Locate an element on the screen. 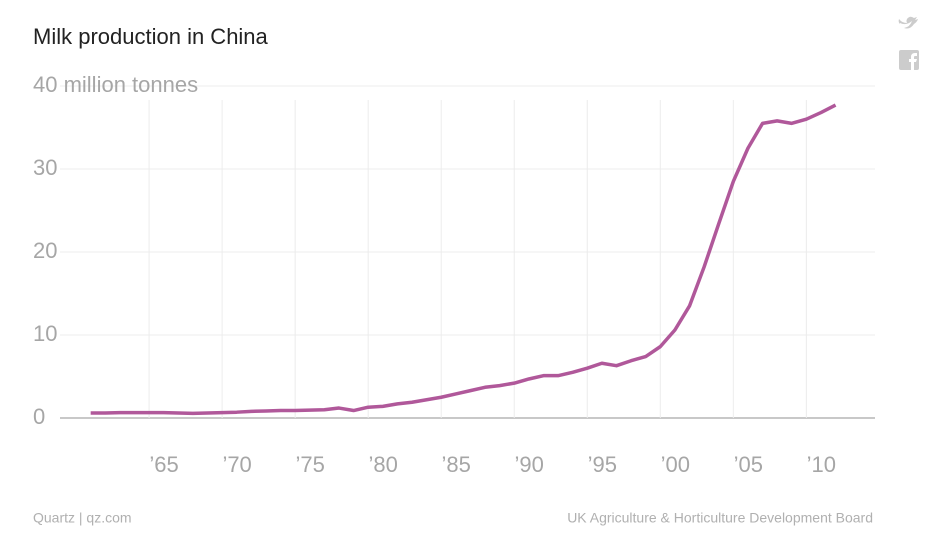 This screenshot has height=548, width=934. share-icons is located at coordinates (908, 43).